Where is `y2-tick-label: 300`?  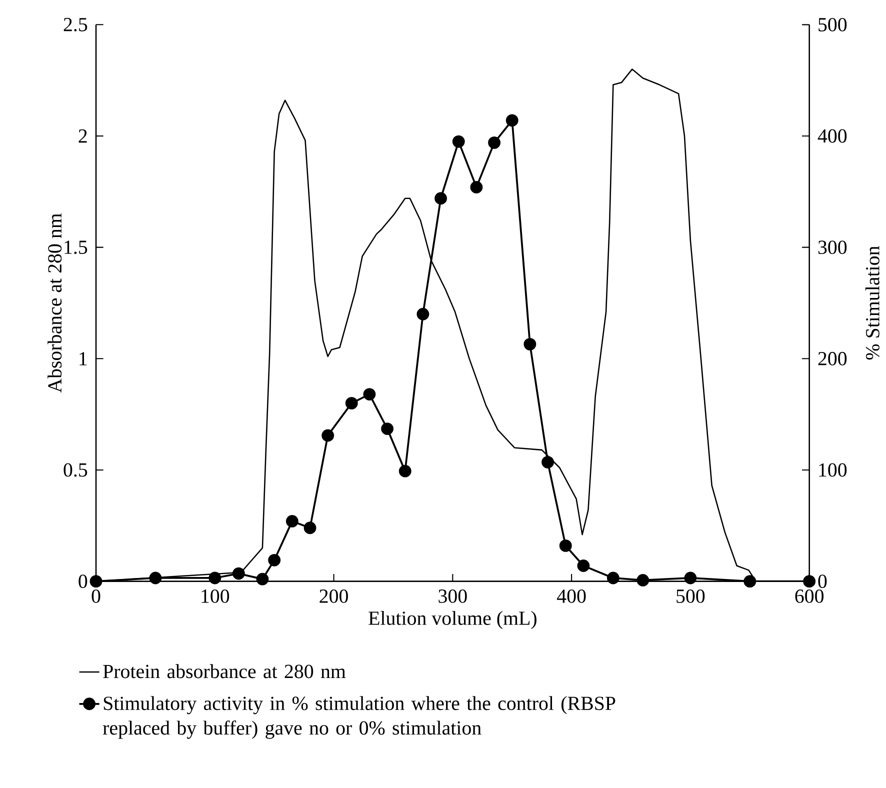 y2-tick-label: 300 is located at coordinates (832, 247).